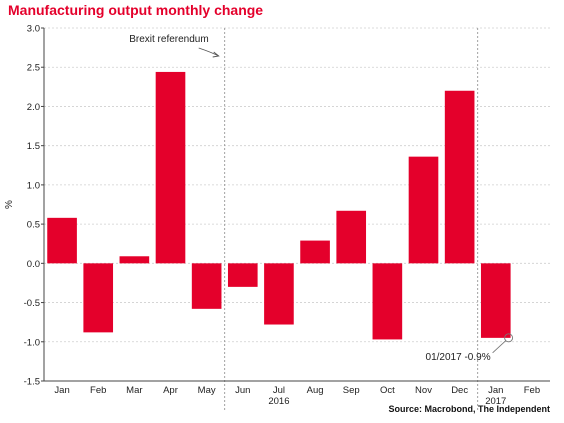 Image resolution: width=564 pixels, height=423 pixels. What do you see at coordinates (33, 29) in the screenshot?
I see `y-tick-label: 3.0` at bounding box center [33, 29].